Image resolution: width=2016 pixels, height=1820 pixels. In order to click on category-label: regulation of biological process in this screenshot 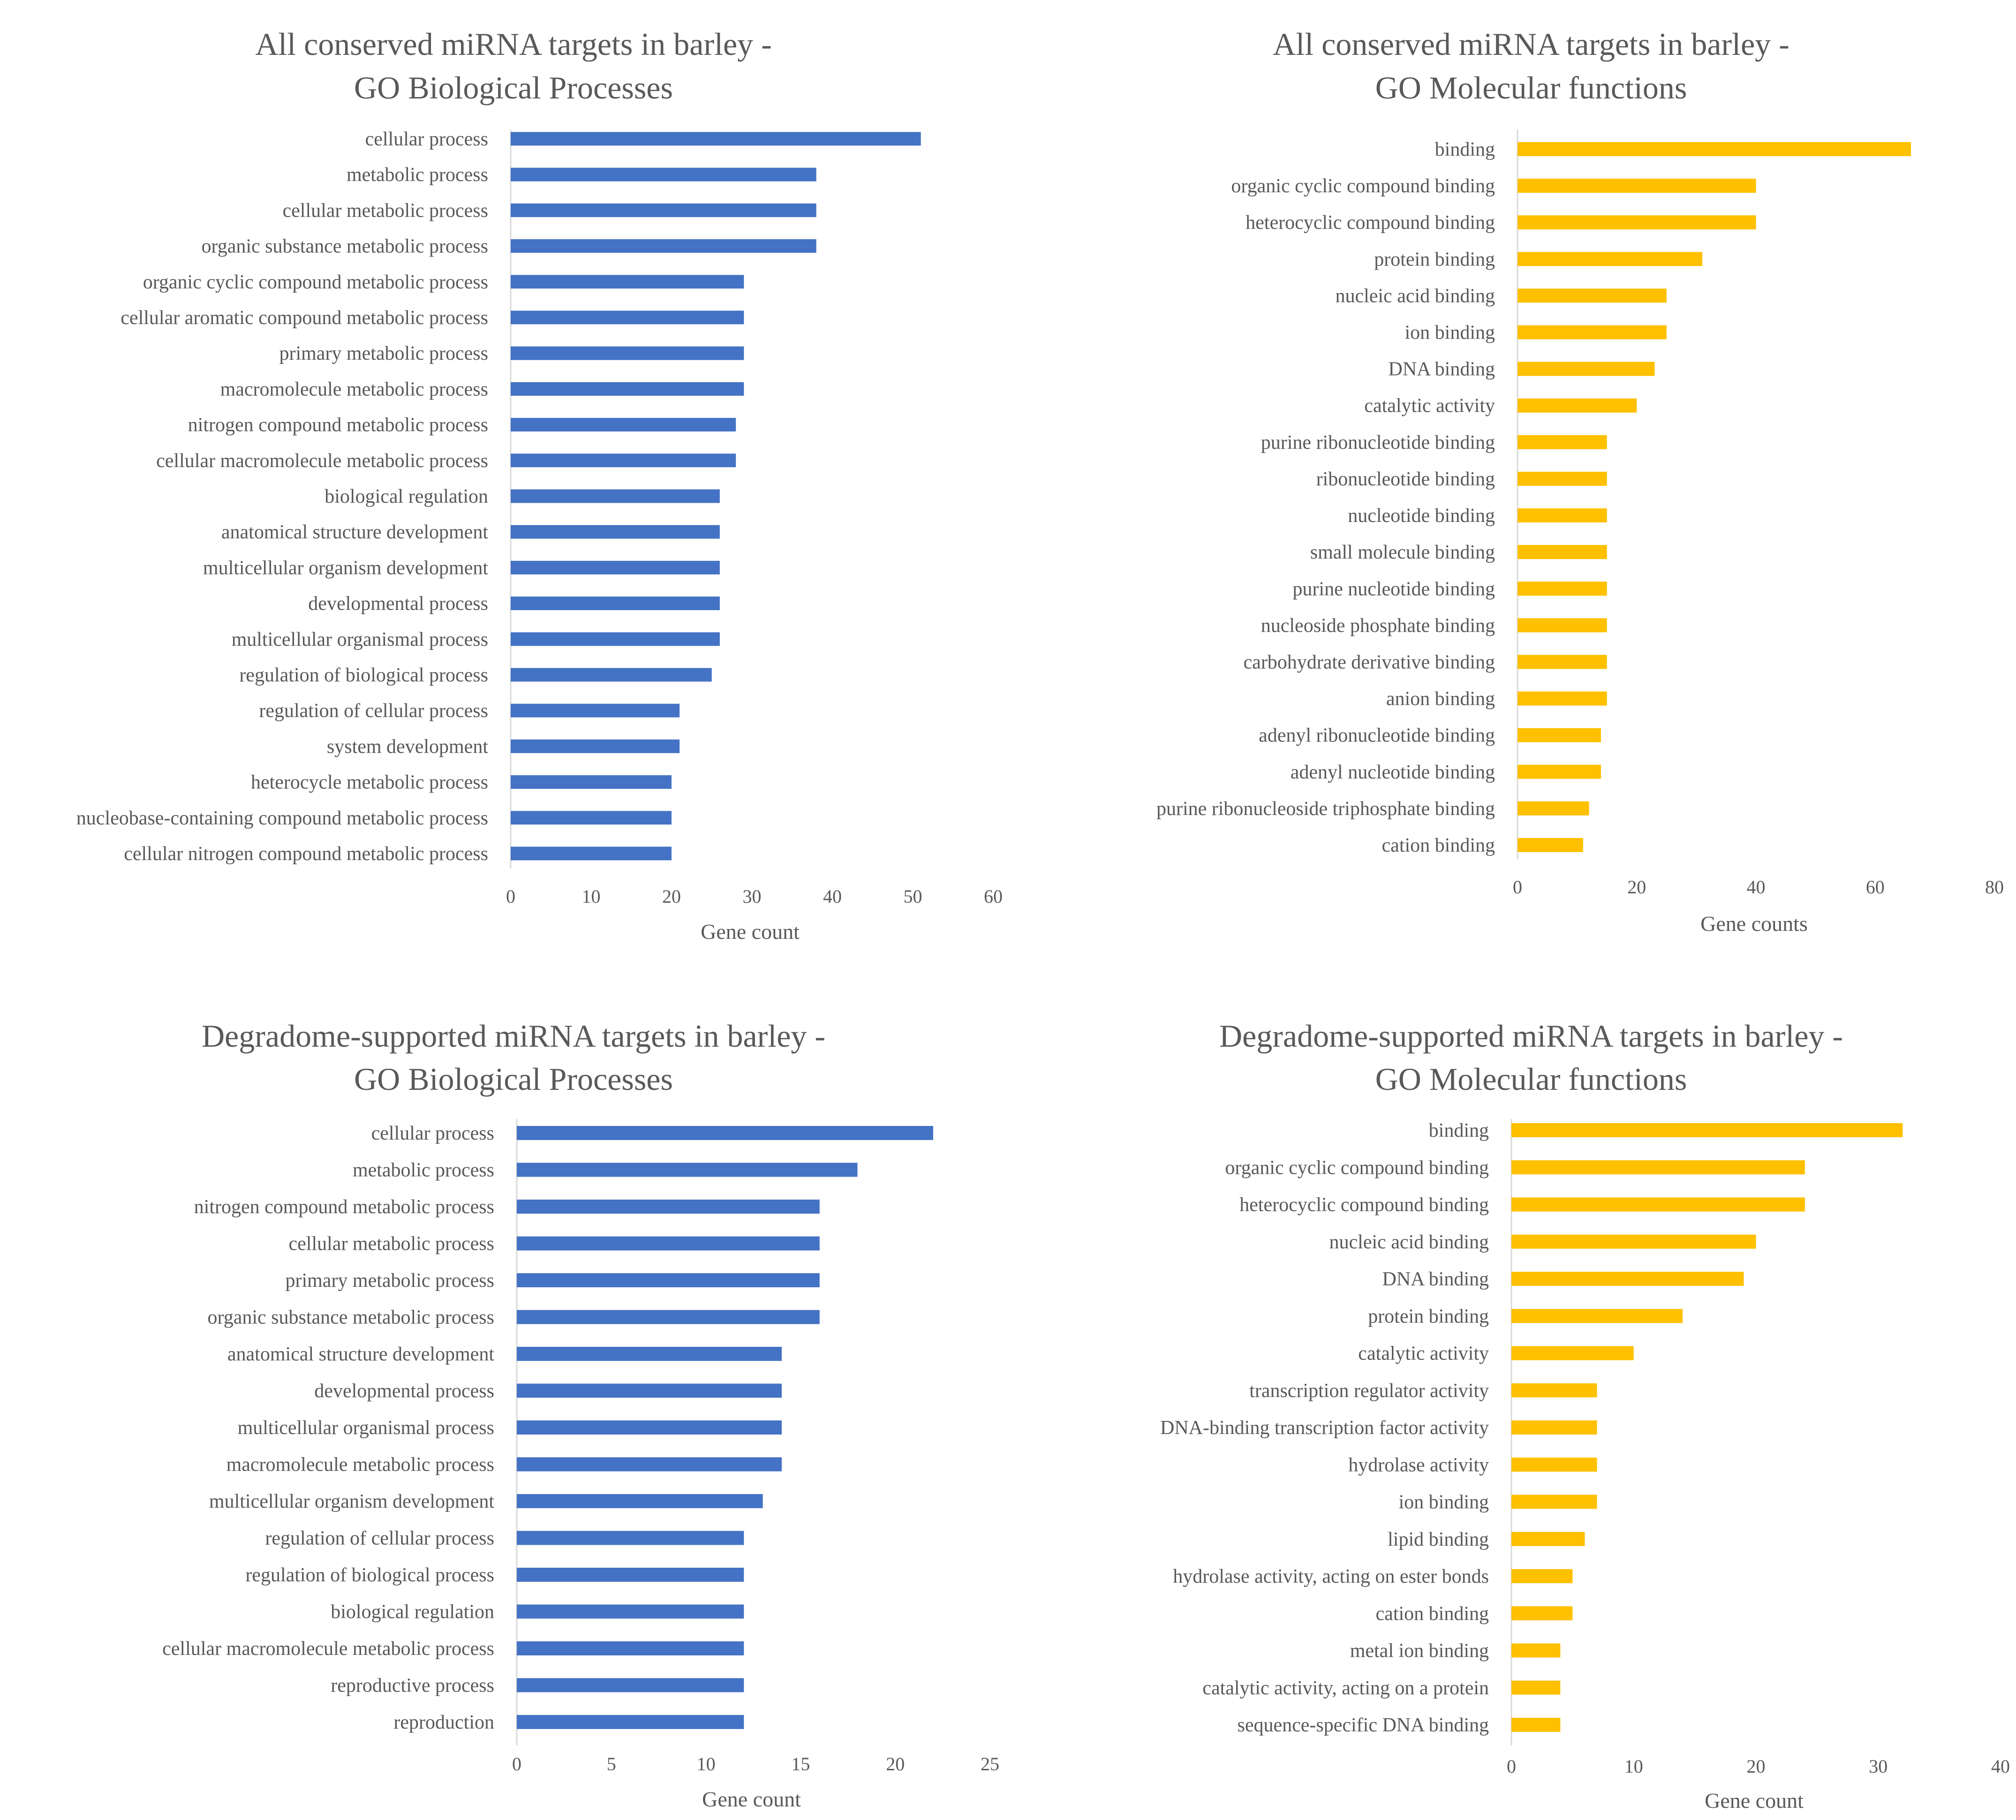, I will do `click(369, 1575)`.